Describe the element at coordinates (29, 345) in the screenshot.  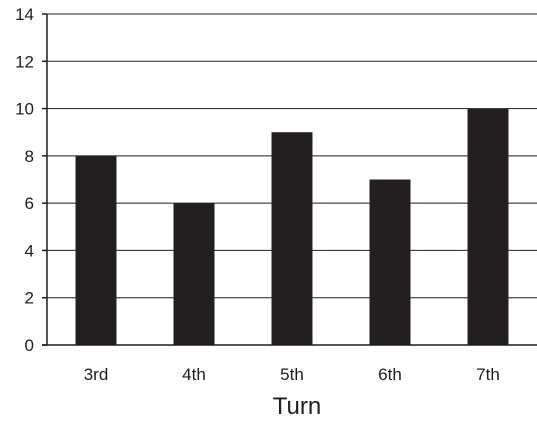
I see `y-tick-label: 0` at that location.